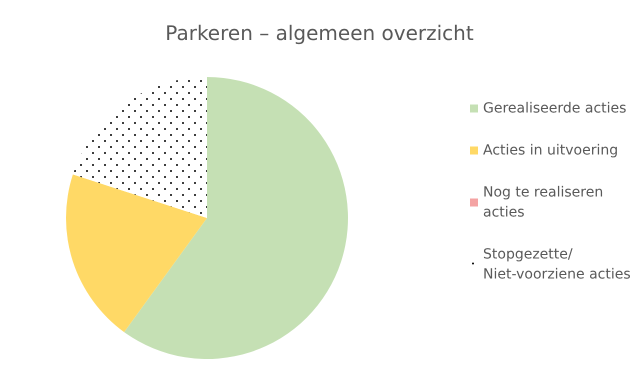 The image size is (639, 383). Describe the element at coordinates (545, 202) in the screenshot. I see `legend-label: Nog te realiseren acties` at that location.